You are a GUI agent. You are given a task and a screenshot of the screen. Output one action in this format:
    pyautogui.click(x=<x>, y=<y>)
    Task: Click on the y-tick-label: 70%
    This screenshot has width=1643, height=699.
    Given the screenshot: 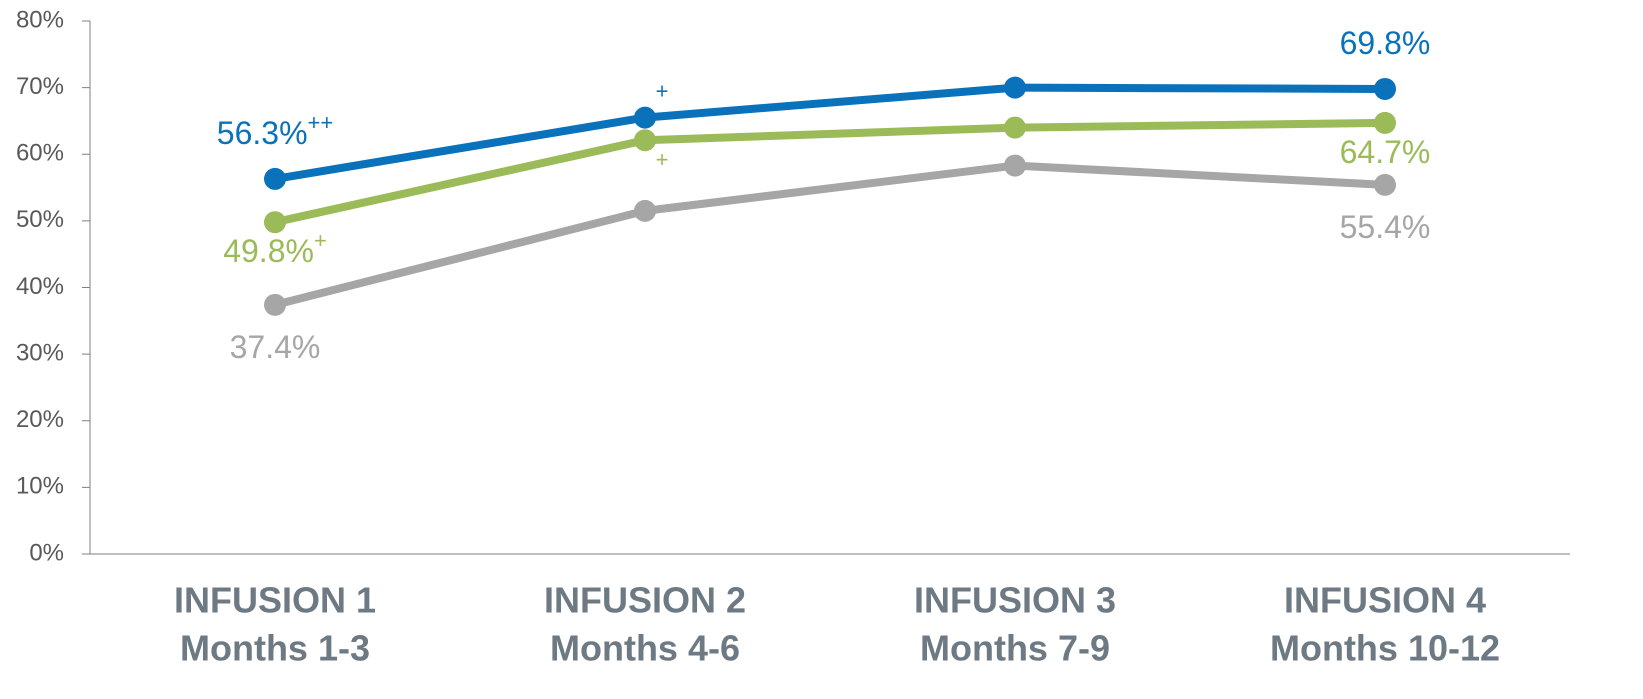 What is the action you would take?
    pyautogui.click(x=40, y=86)
    